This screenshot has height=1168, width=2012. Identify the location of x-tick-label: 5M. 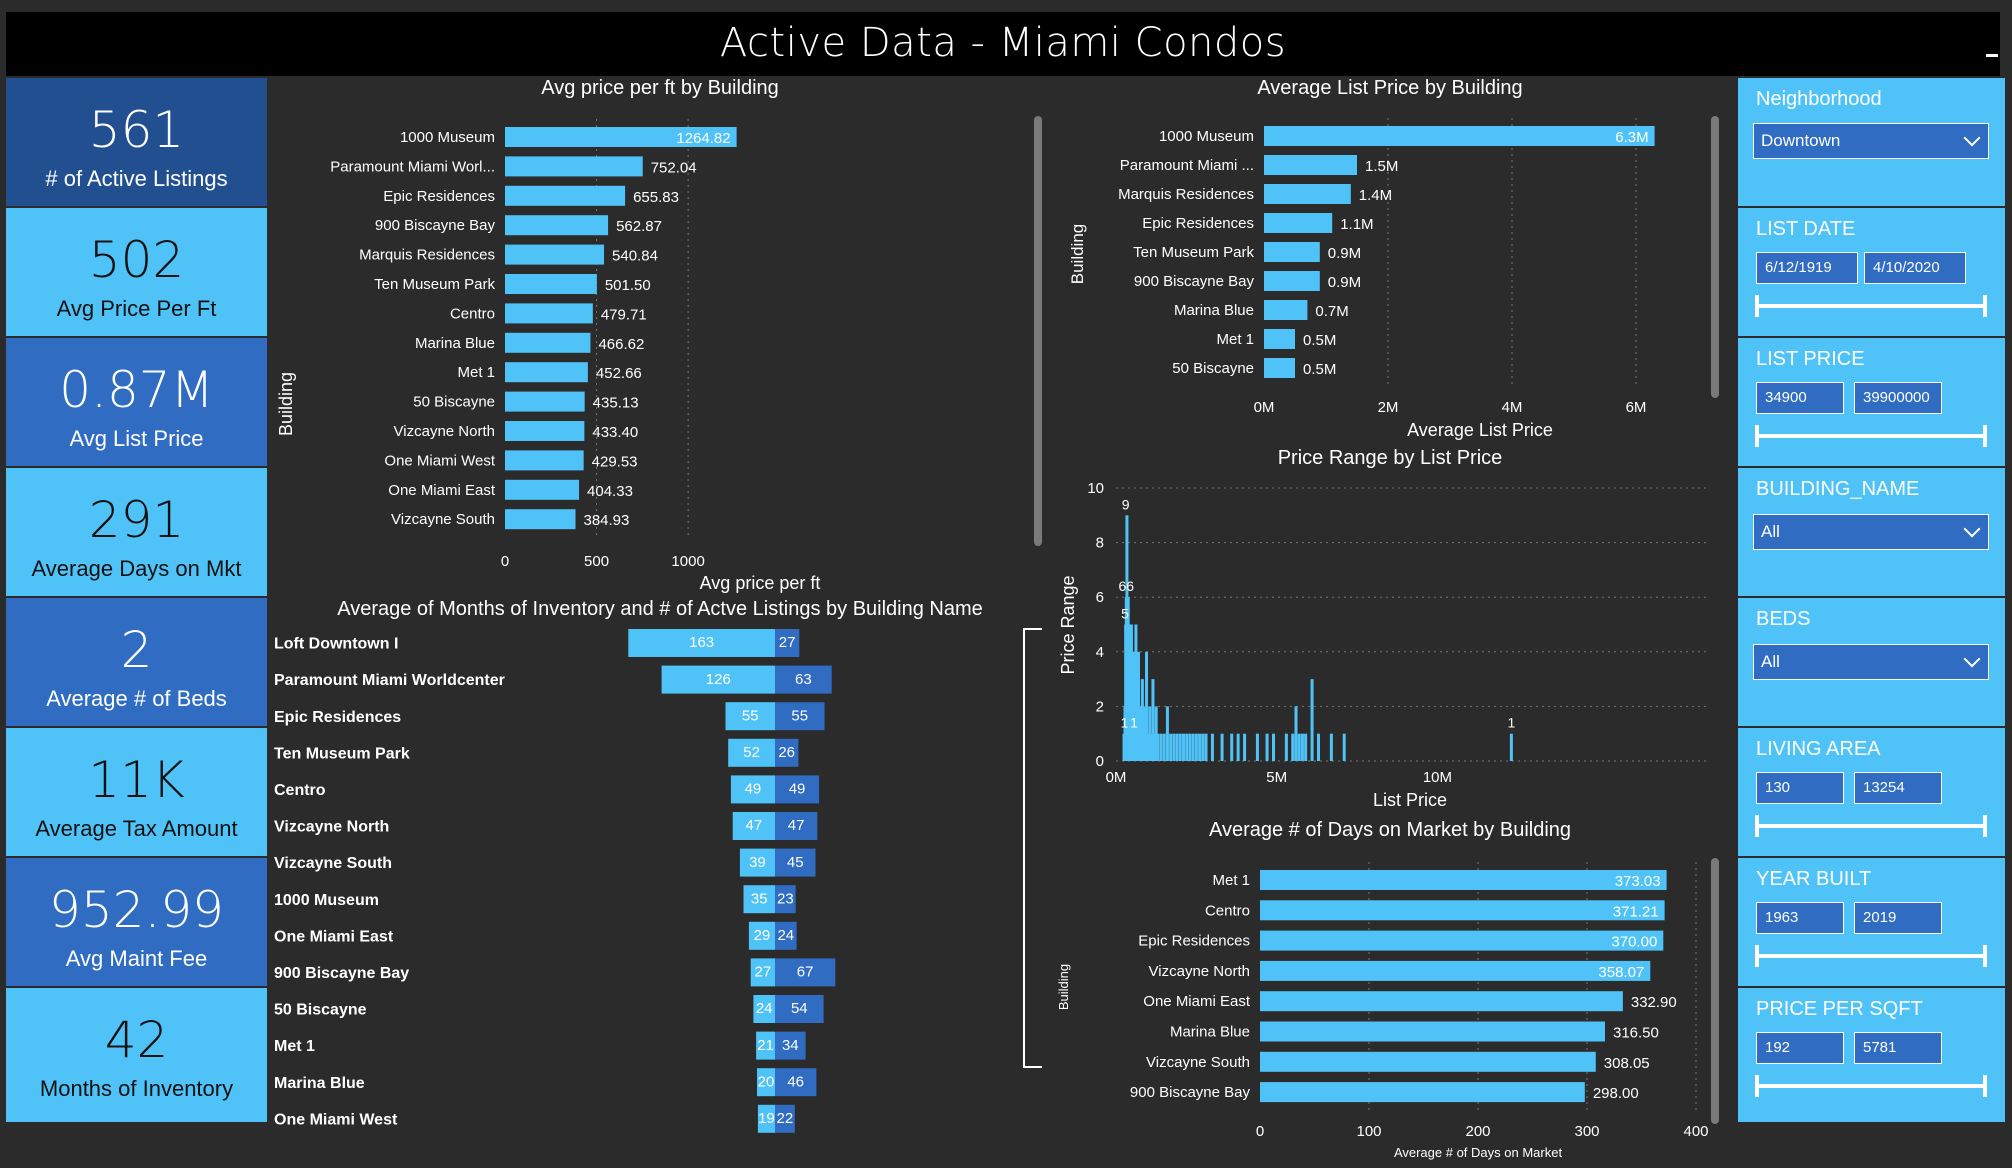
(1276, 777).